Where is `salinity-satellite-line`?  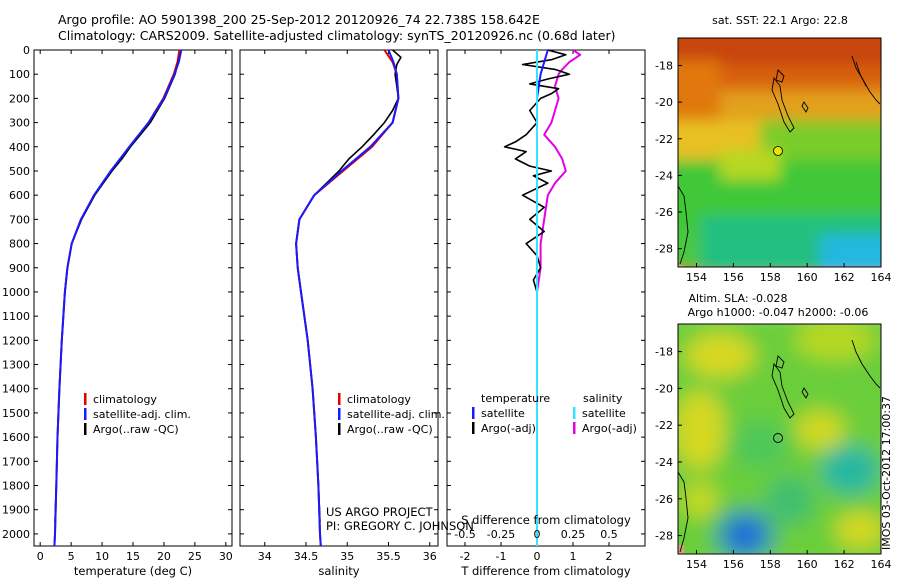
salinity-satellite-line is located at coordinates (347, 298).